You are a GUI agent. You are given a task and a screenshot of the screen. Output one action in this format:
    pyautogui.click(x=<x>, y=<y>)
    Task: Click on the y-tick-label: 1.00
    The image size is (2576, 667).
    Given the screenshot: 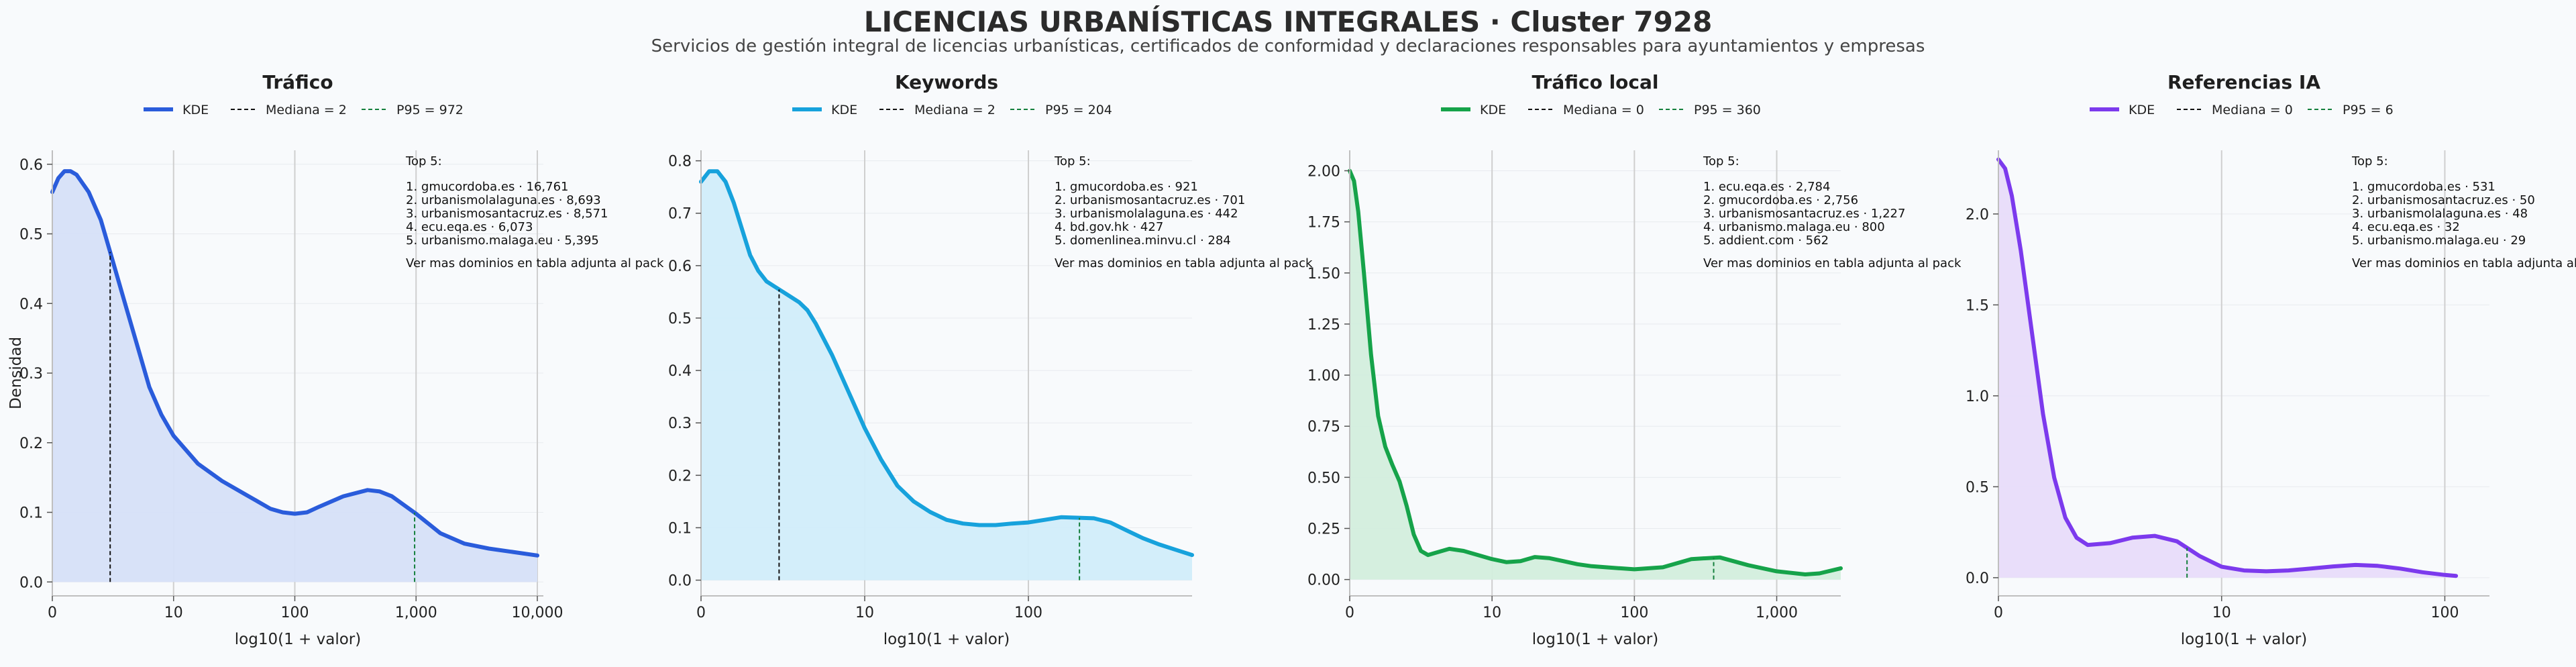 What is the action you would take?
    pyautogui.click(x=1323, y=376)
    